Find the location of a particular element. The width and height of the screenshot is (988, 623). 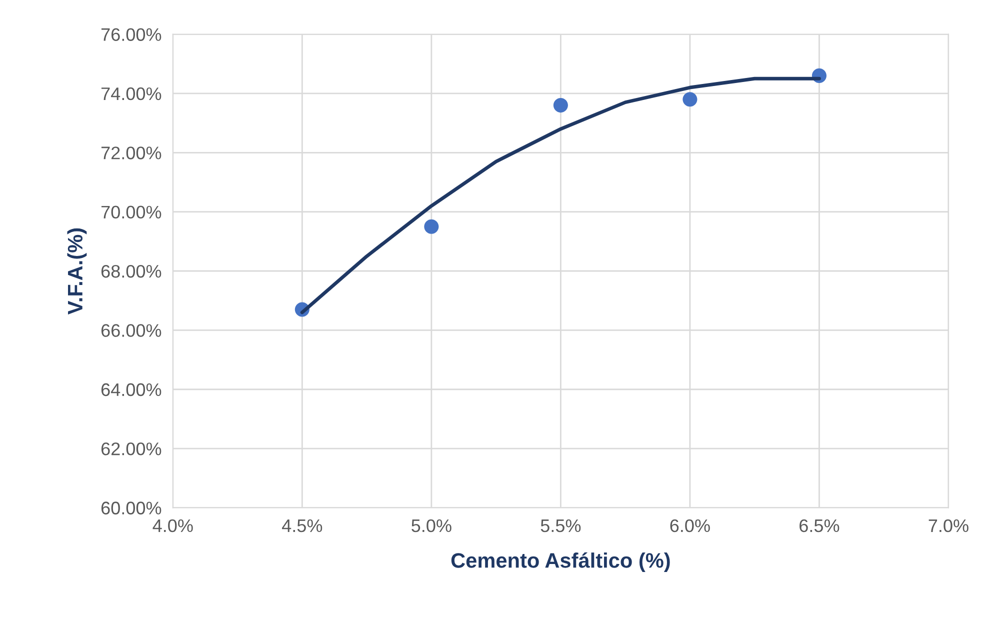

x-tick-label: 5.0% is located at coordinates (432, 525).